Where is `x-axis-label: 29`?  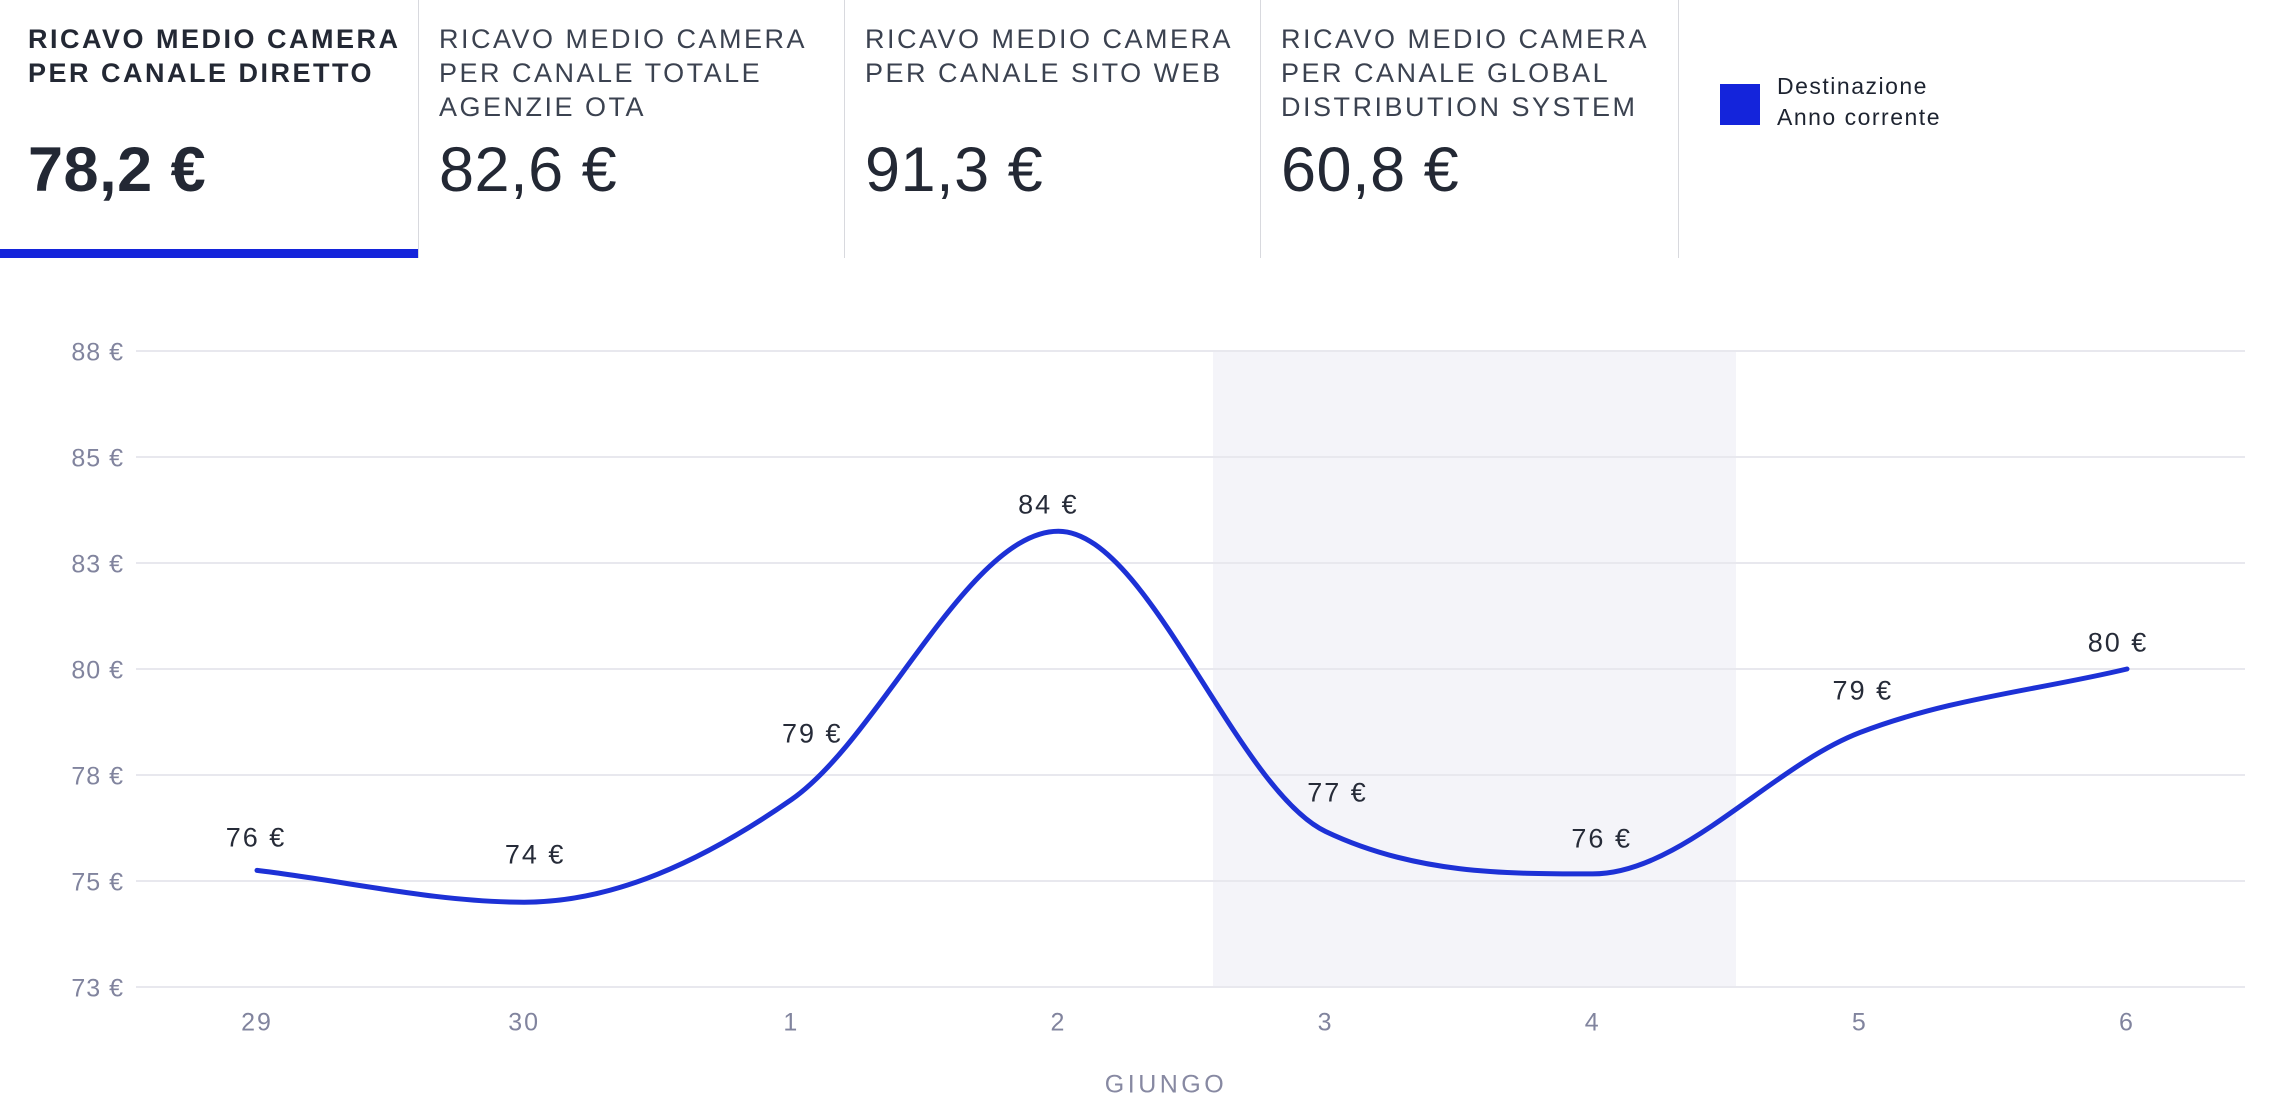 x-axis-label: 29 is located at coordinates (257, 1022).